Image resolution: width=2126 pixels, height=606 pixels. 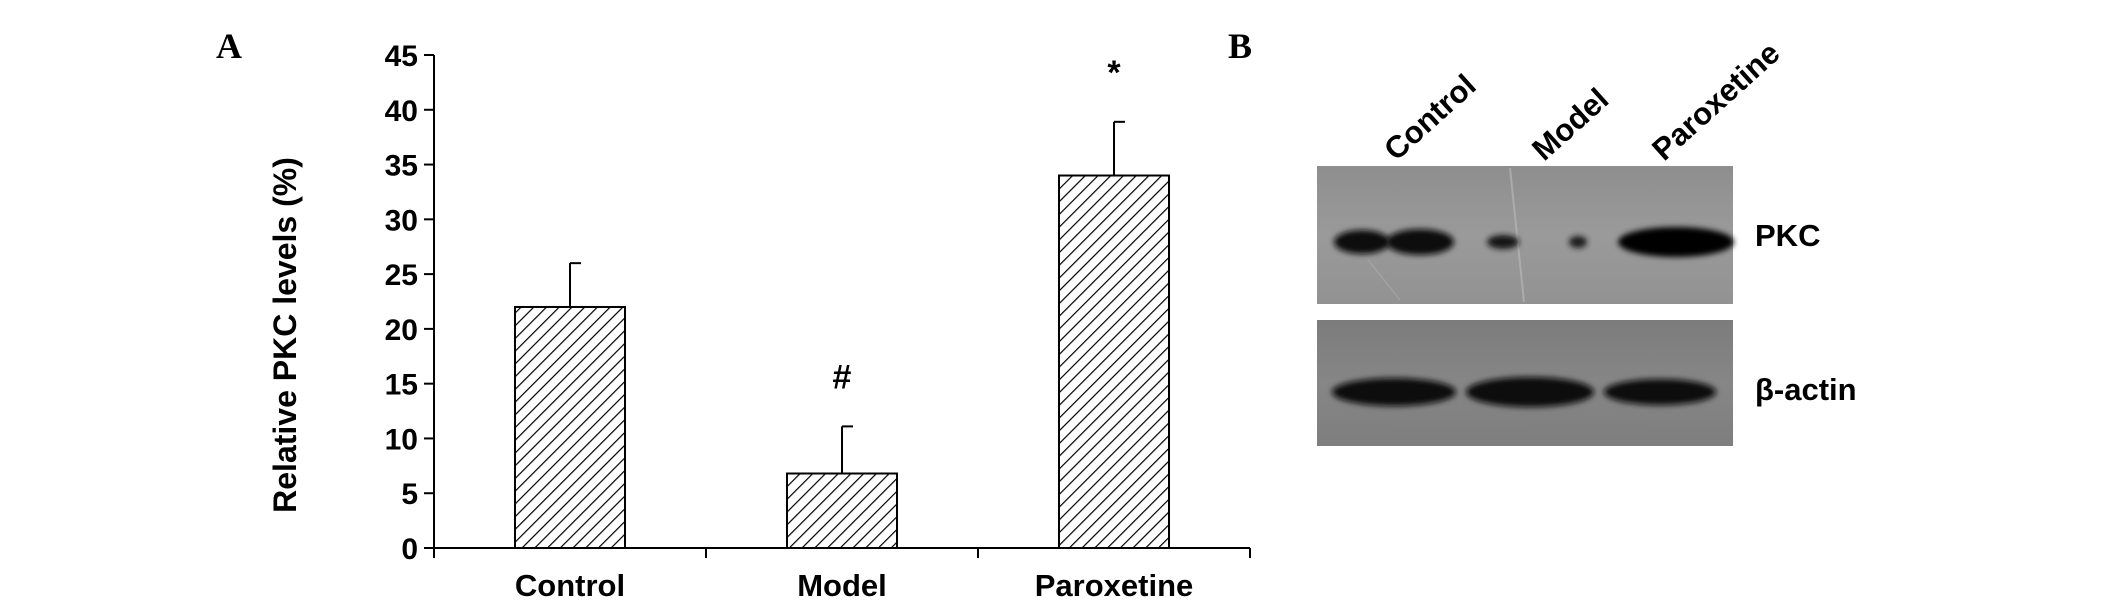 What do you see at coordinates (285, 335) in the screenshot?
I see `y-axis-label: Relative PKC levels (%)` at bounding box center [285, 335].